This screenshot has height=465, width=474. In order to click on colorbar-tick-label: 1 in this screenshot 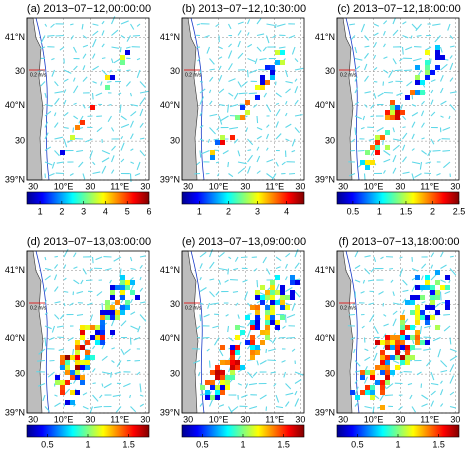, I will do `click(87, 444)`.